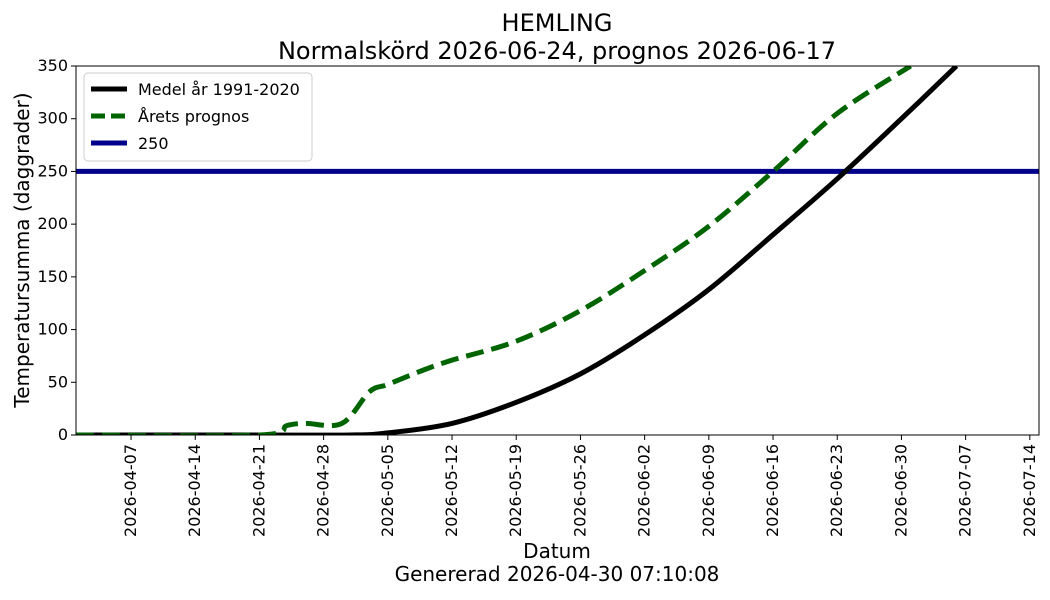  Describe the element at coordinates (579, 490) in the screenshot. I see `x-tick-label: 2026-05-26` at that location.